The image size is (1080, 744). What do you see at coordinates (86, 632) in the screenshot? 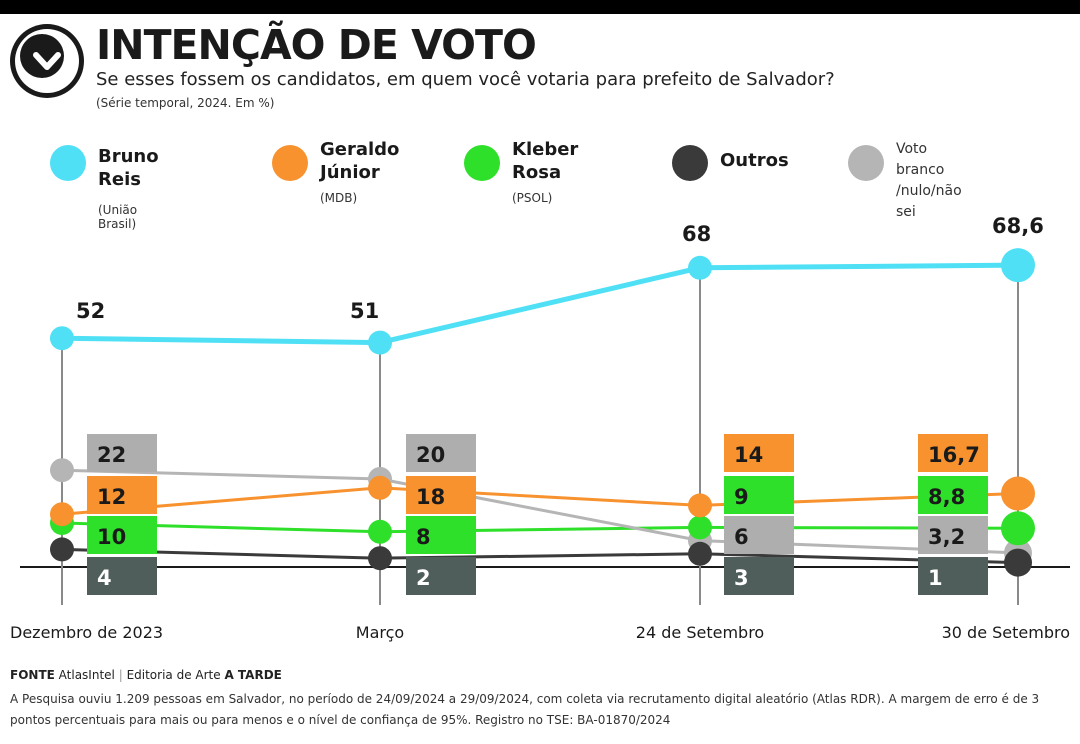
I see `x-tick-label: Dezembro de 2023` at bounding box center [86, 632].